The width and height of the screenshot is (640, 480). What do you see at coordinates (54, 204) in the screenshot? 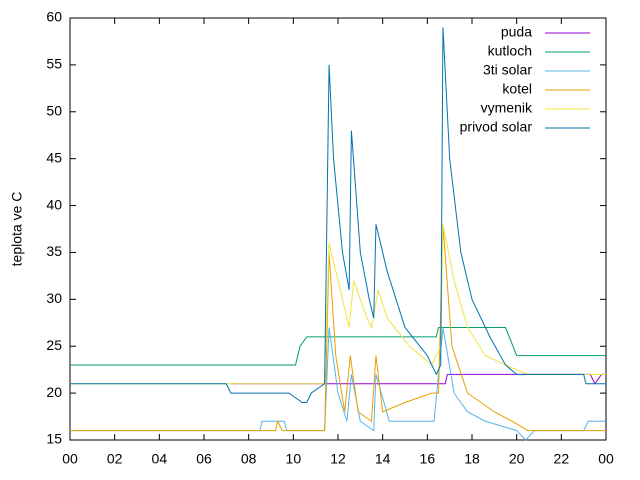
I see `y-tick-label: 40` at bounding box center [54, 204].